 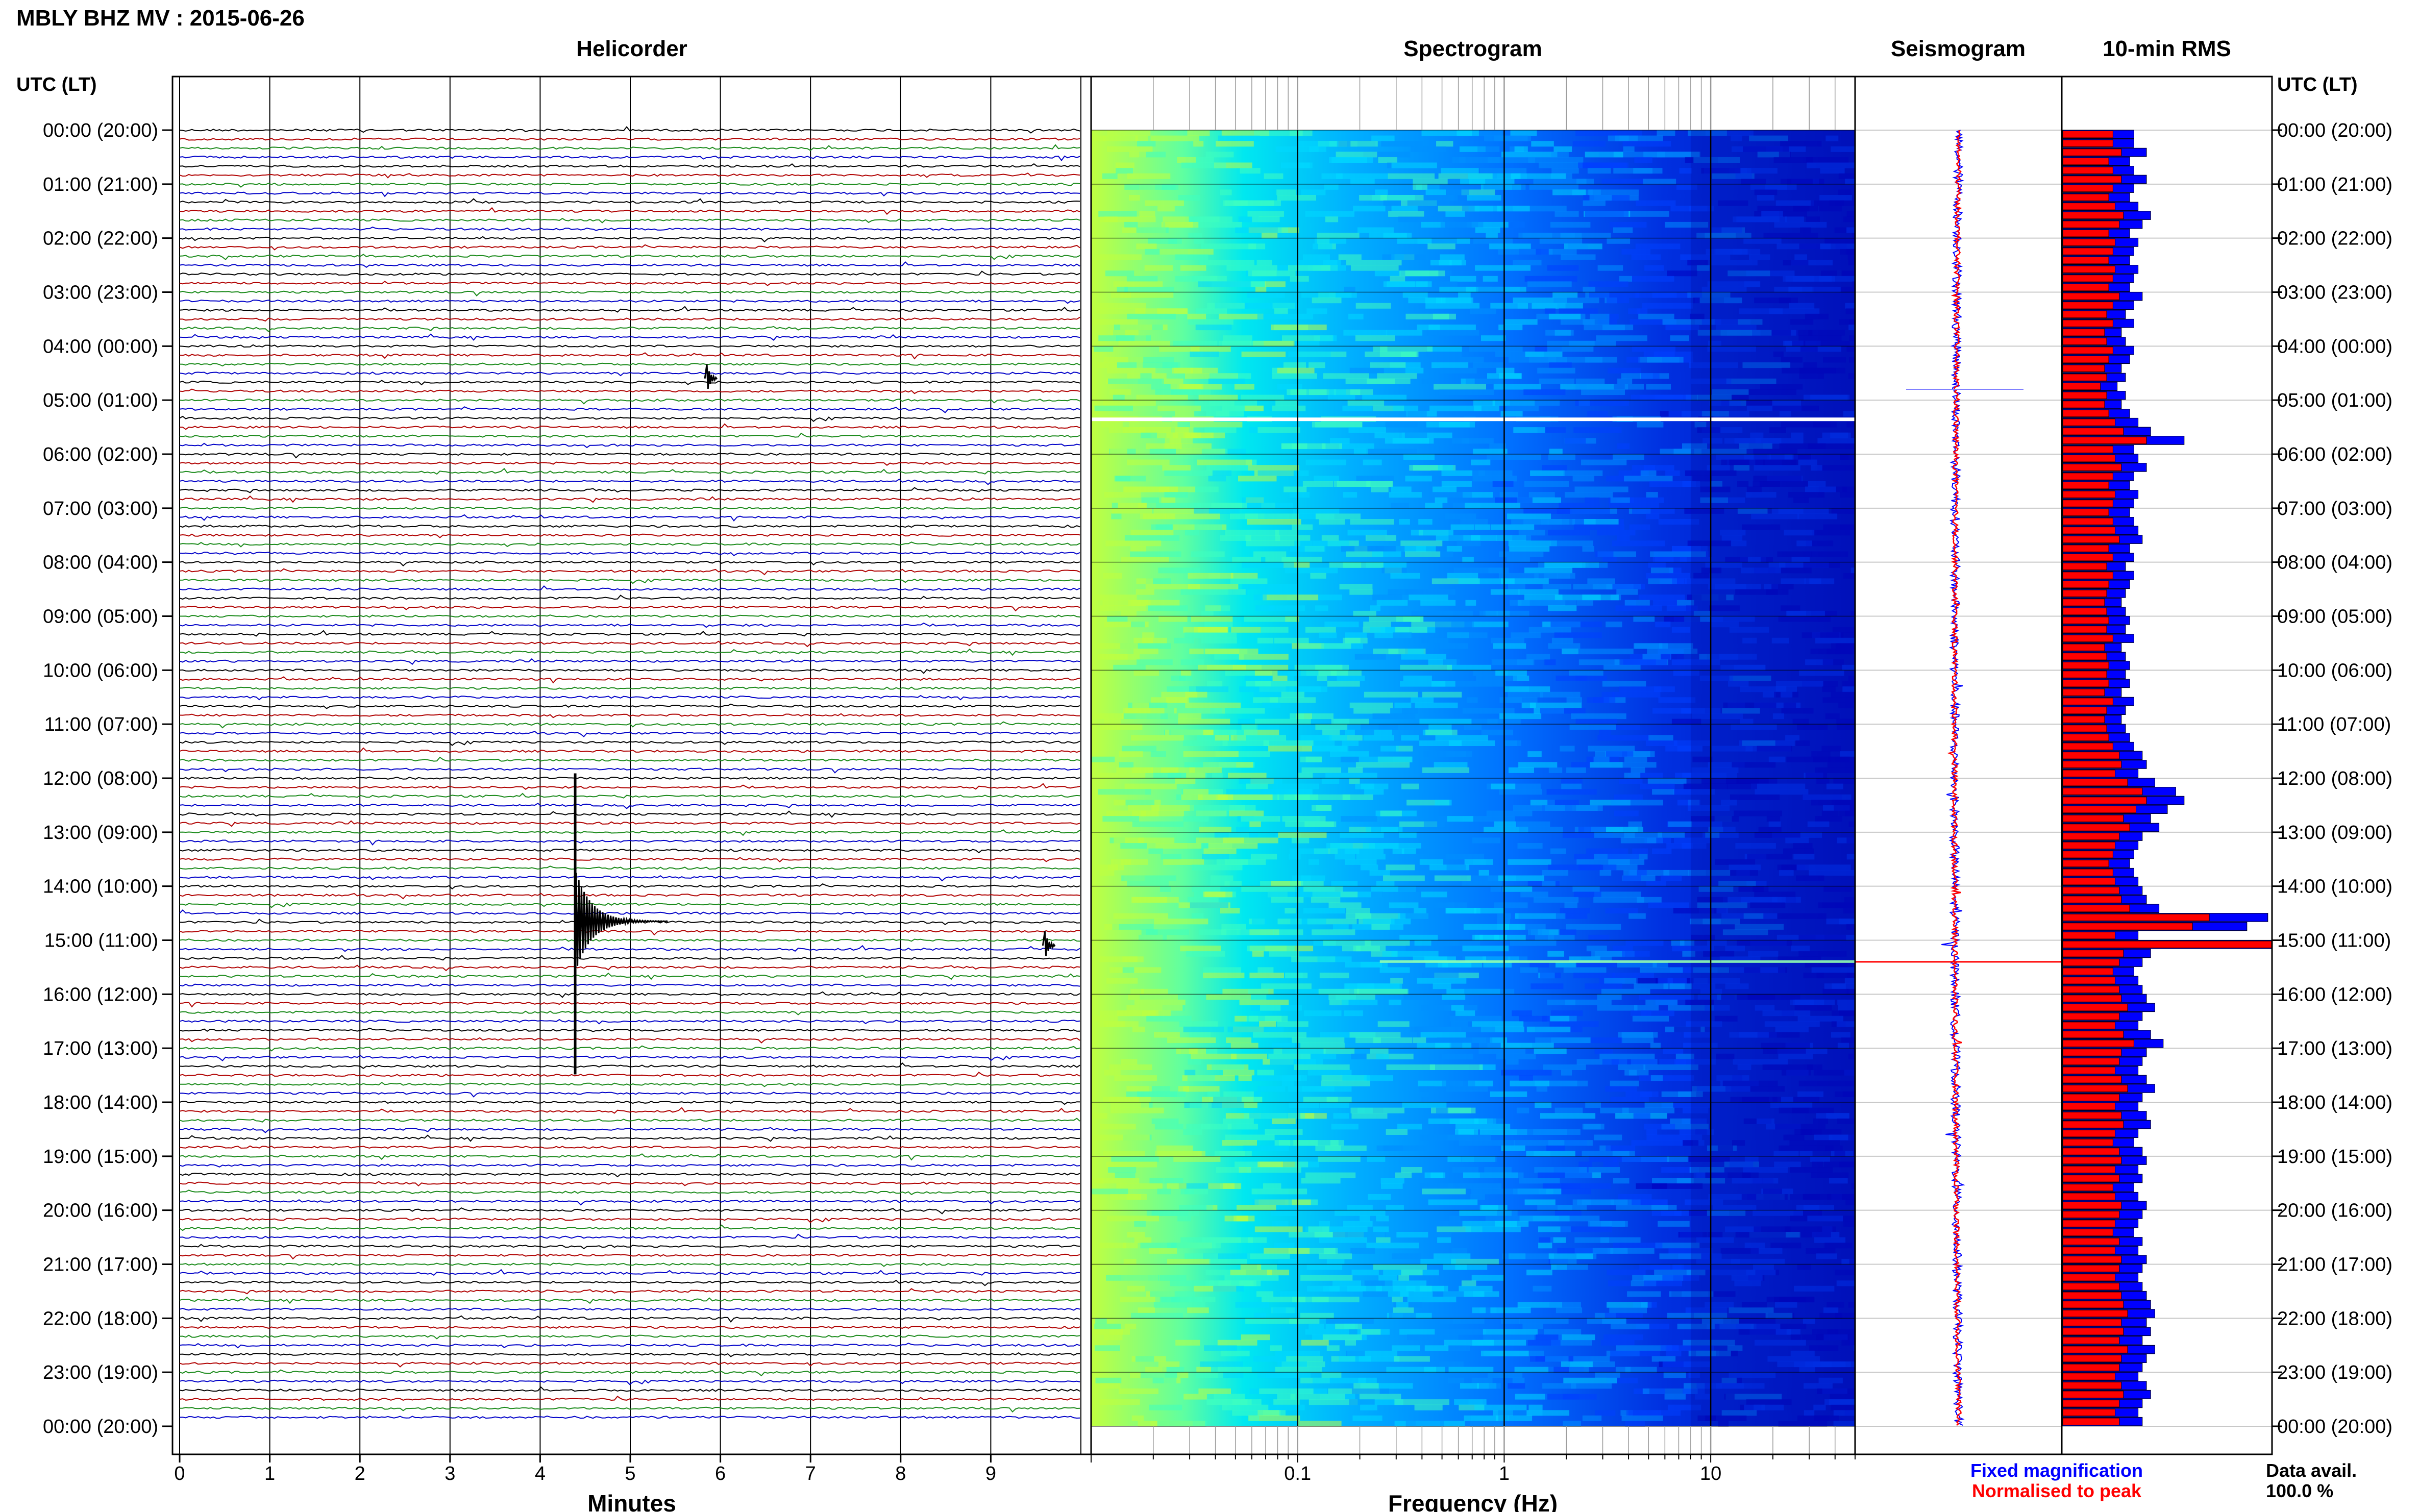 What do you see at coordinates (2334, 778) in the screenshot?
I see `time-label-right: 12:00 (08:00)` at bounding box center [2334, 778].